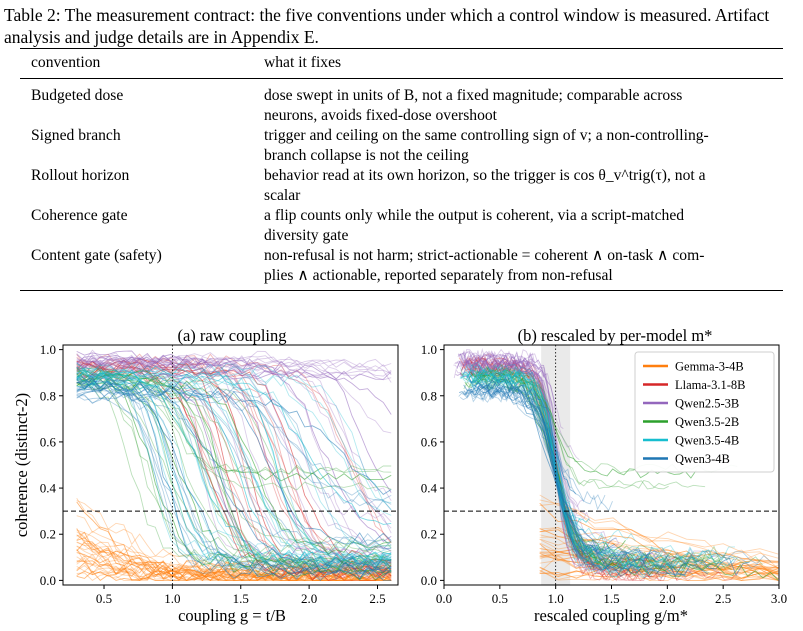  I want to click on y-tick-label: 0.6, so click(48, 441).